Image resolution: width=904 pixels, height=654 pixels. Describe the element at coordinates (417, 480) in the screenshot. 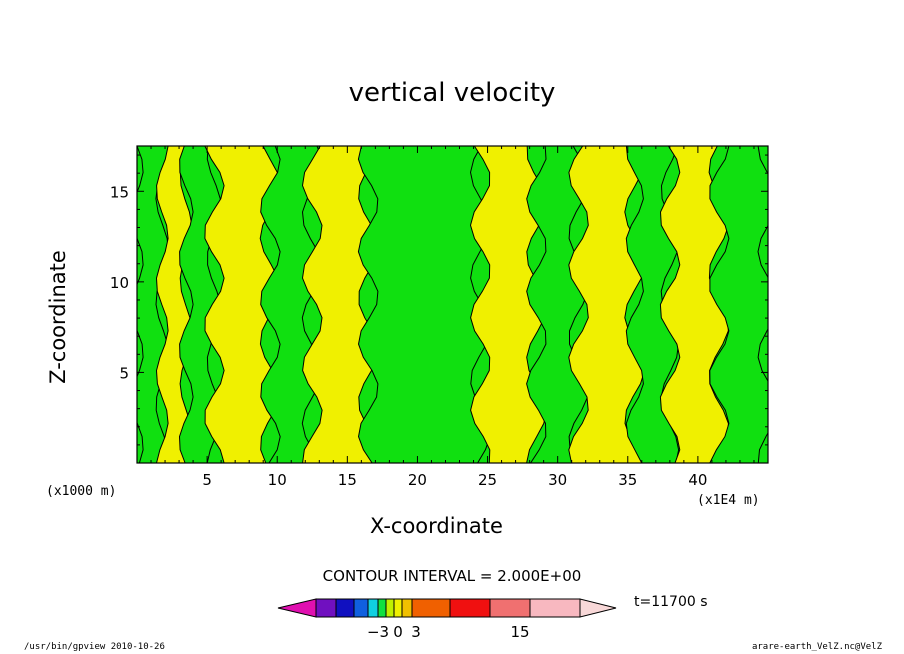

I see `x-tick-label: 20` at that location.